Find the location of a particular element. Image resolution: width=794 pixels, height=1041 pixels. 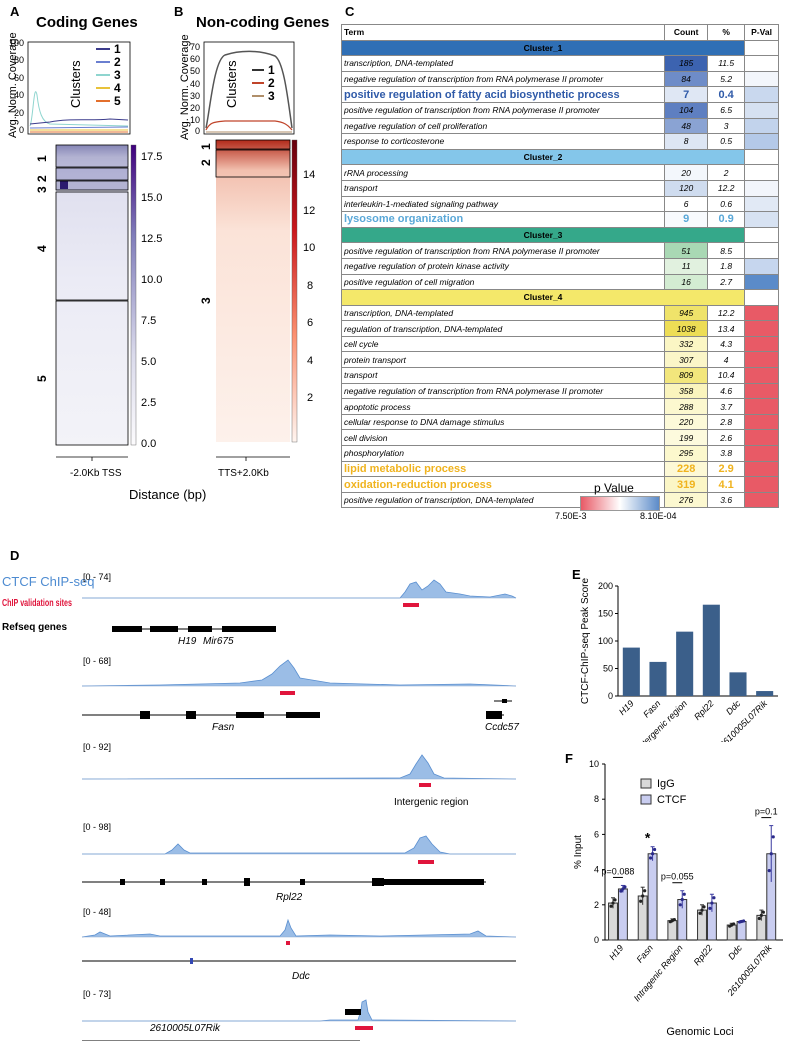

panel-a-row-3: 3 is located at coordinates (42, 189).